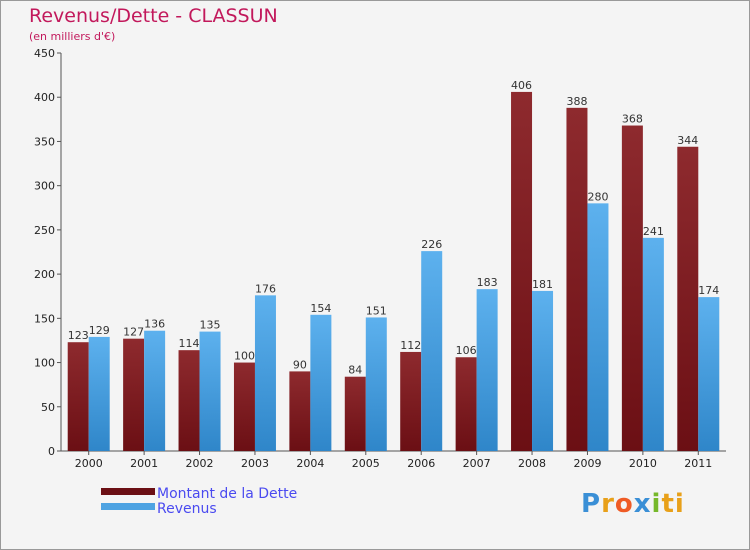 The width and height of the screenshot is (750, 550). I want to click on data-label-dette: 127, so click(133, 332).